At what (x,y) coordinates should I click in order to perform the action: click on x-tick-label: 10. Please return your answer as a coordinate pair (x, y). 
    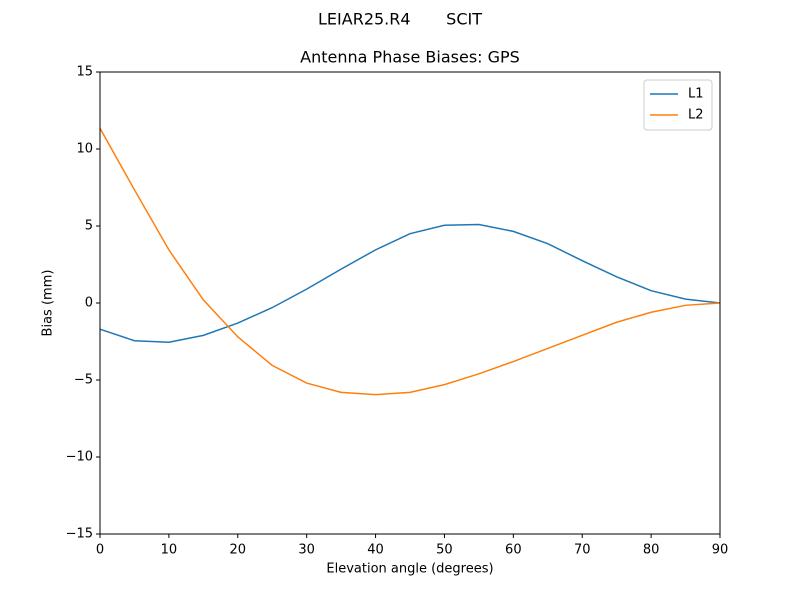
    Looking at the image, I should click on (169, 550).